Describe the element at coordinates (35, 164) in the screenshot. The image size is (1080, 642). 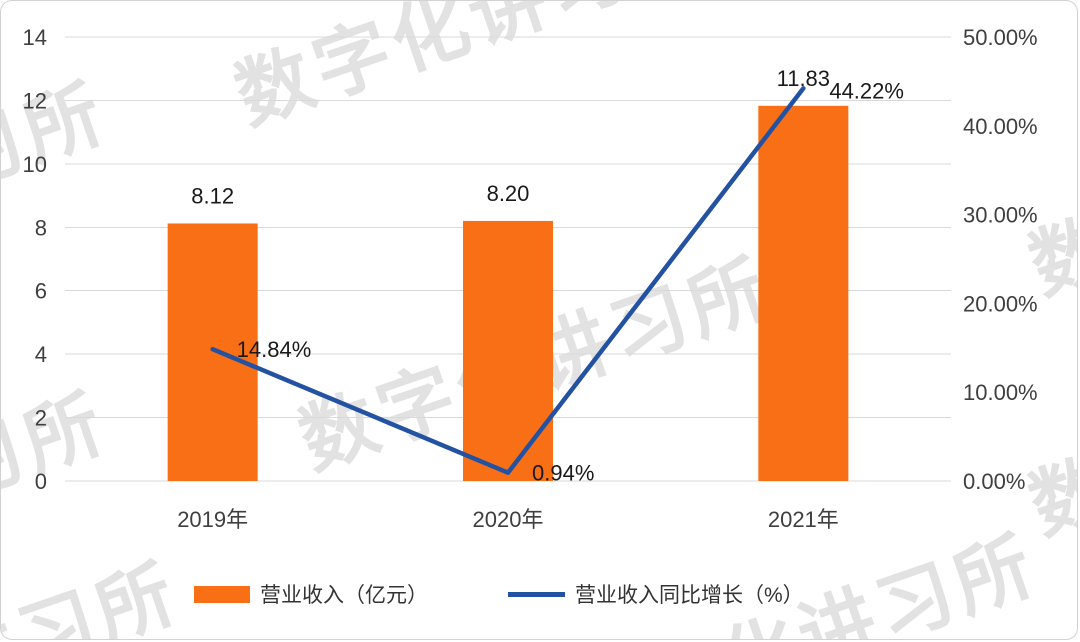
I see `left-axis-tick-label: 10` at that location.